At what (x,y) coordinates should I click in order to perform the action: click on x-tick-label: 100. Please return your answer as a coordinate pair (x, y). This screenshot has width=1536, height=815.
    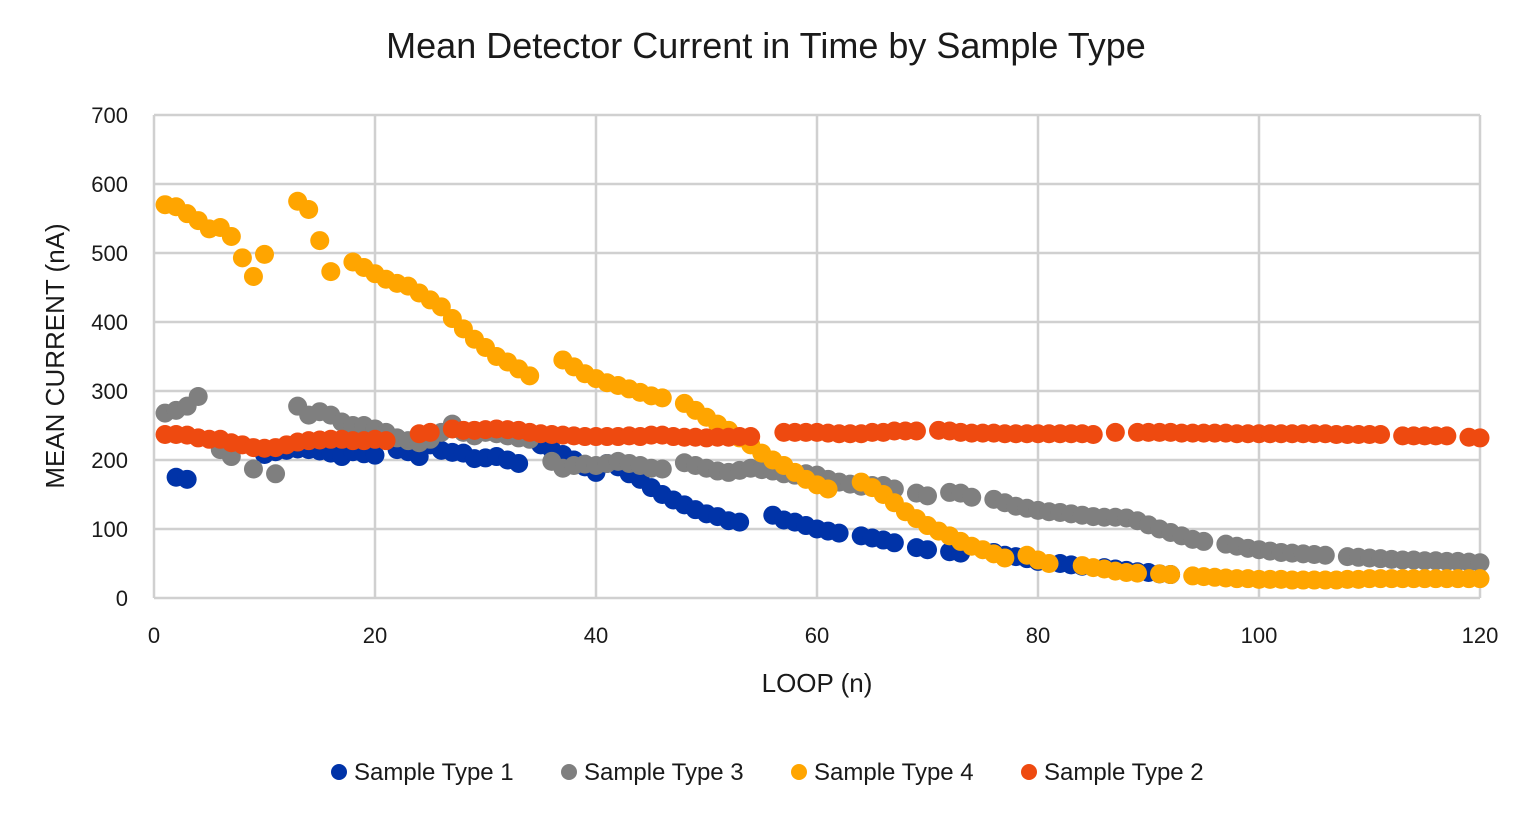
    Looking at the image, I should click on (1259, 635).